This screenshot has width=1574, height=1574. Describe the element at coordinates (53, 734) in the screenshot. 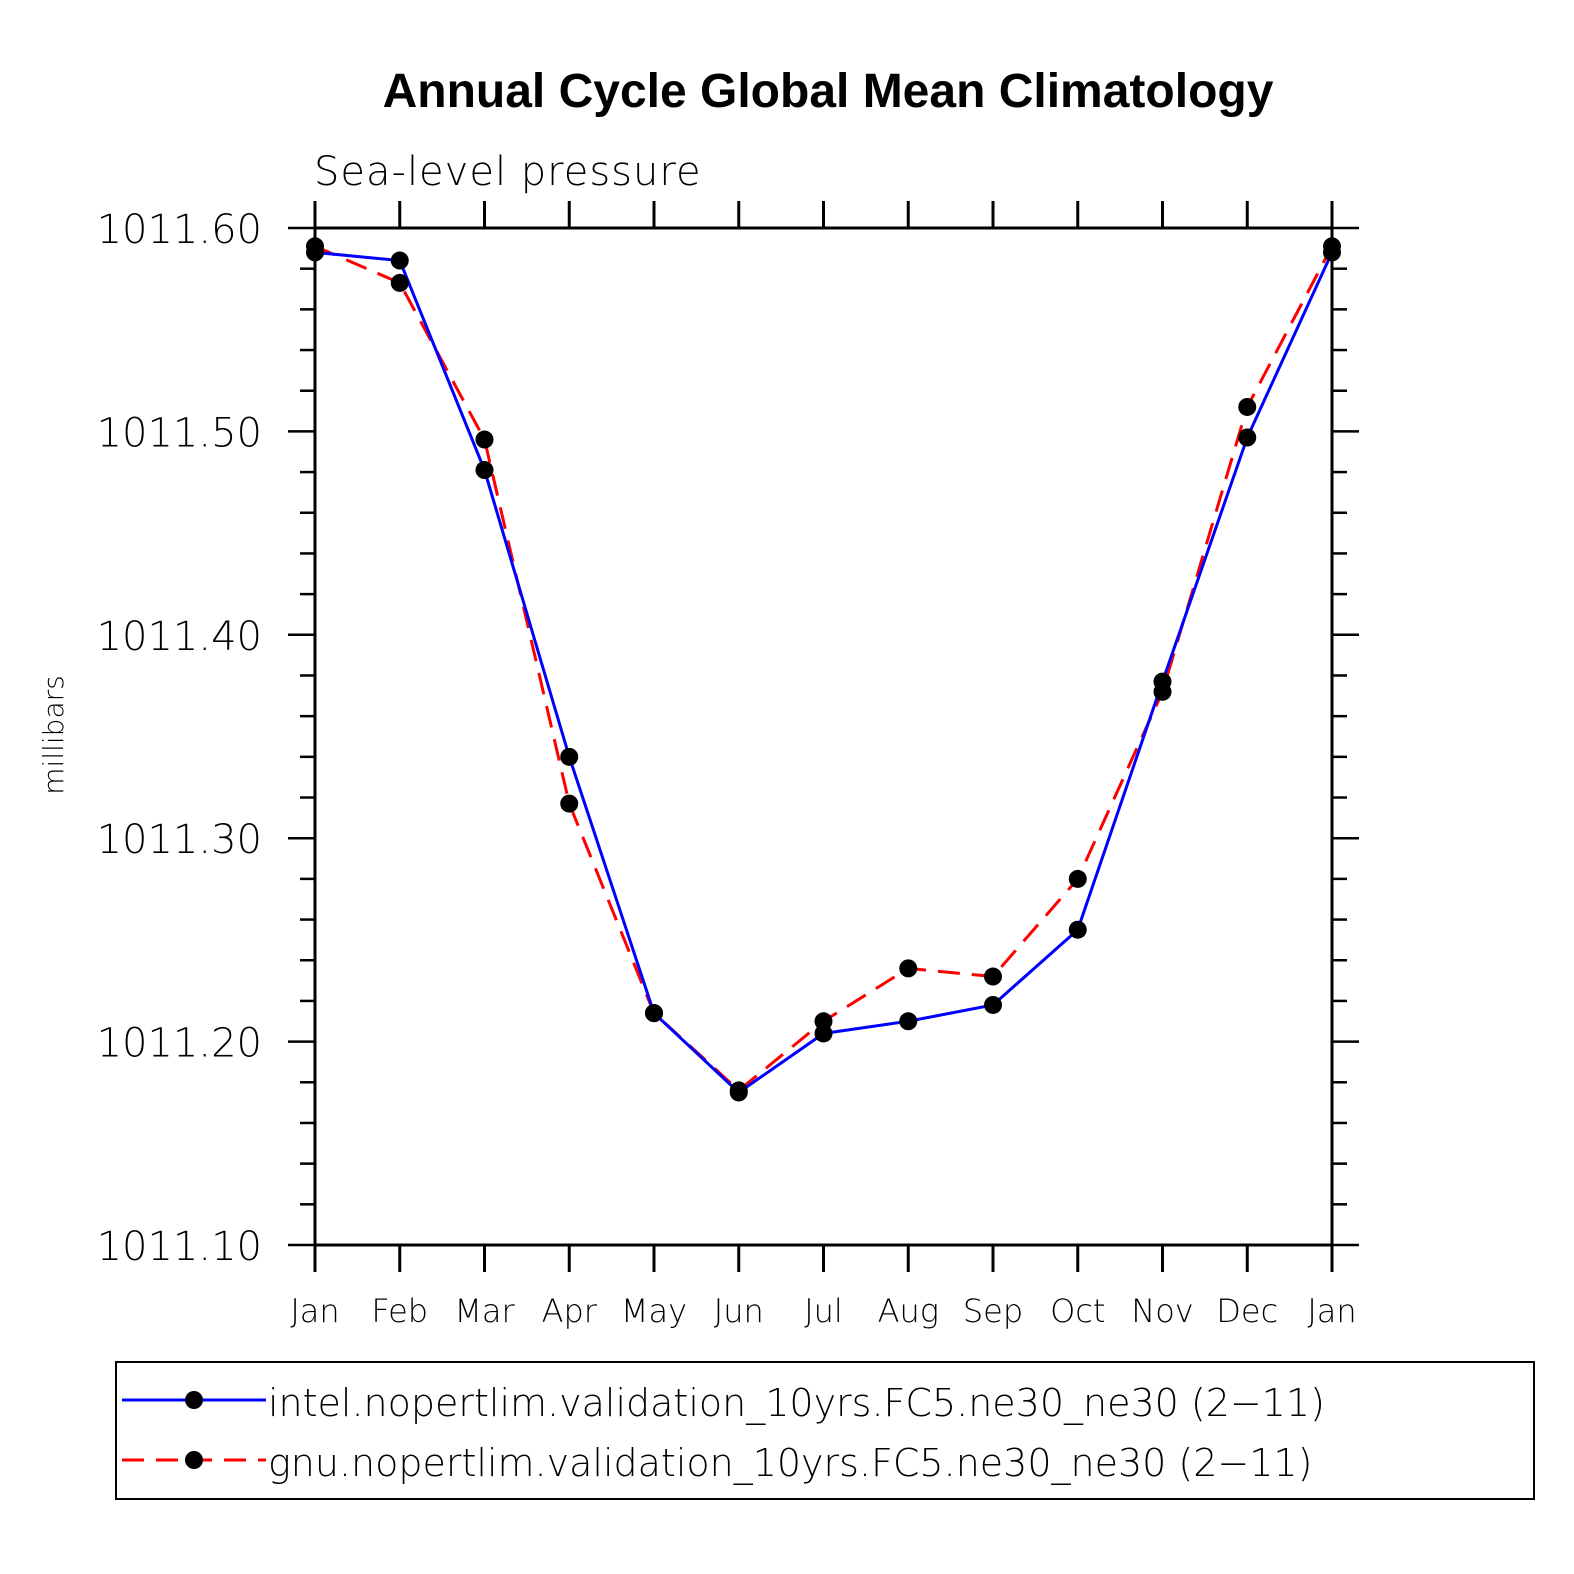

I see `y-axis-label: millibars` at that location.